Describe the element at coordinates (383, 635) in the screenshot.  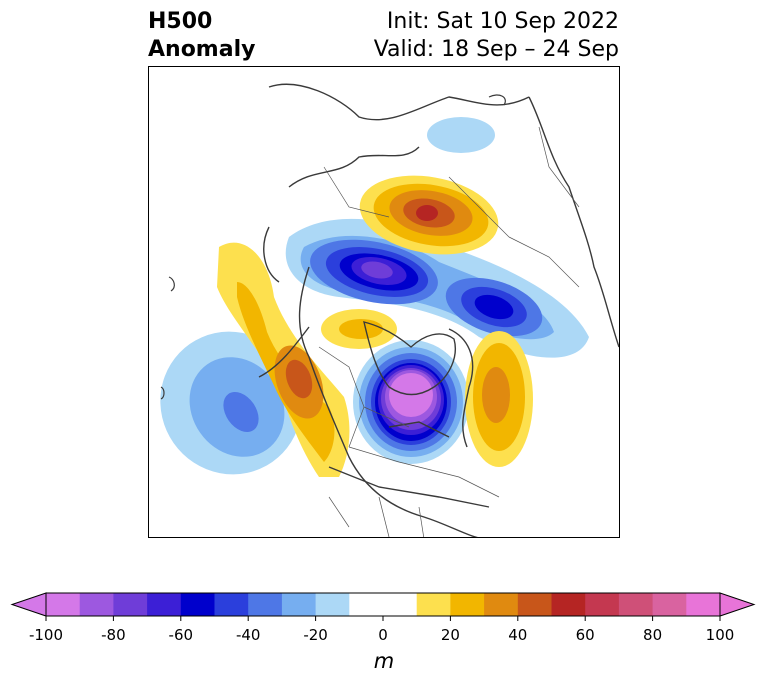
I see `colorbar-tick-label: 0` at that location.